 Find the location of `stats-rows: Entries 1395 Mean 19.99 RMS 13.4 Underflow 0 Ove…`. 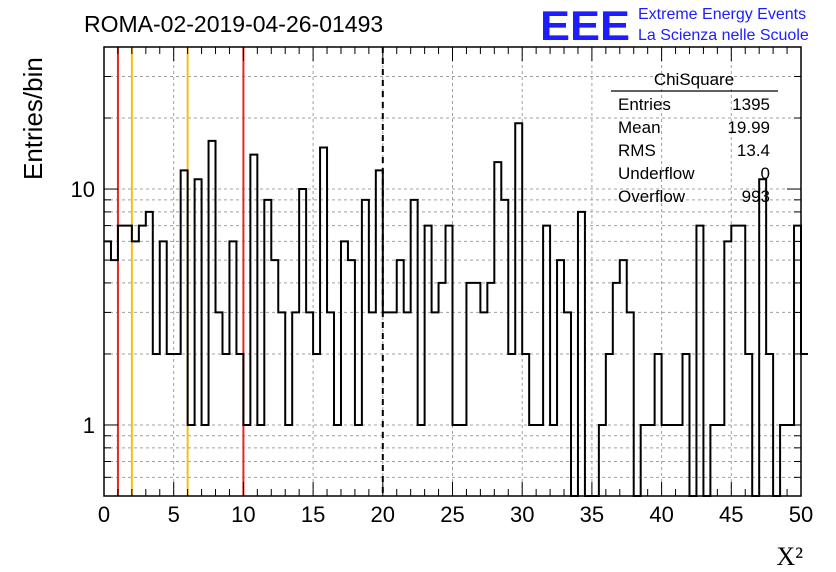

stats-rows: Entries 1395 Mean 19.99 RMS 13.4 Underflow 0 Ove… is located at coordinates (694, 150).